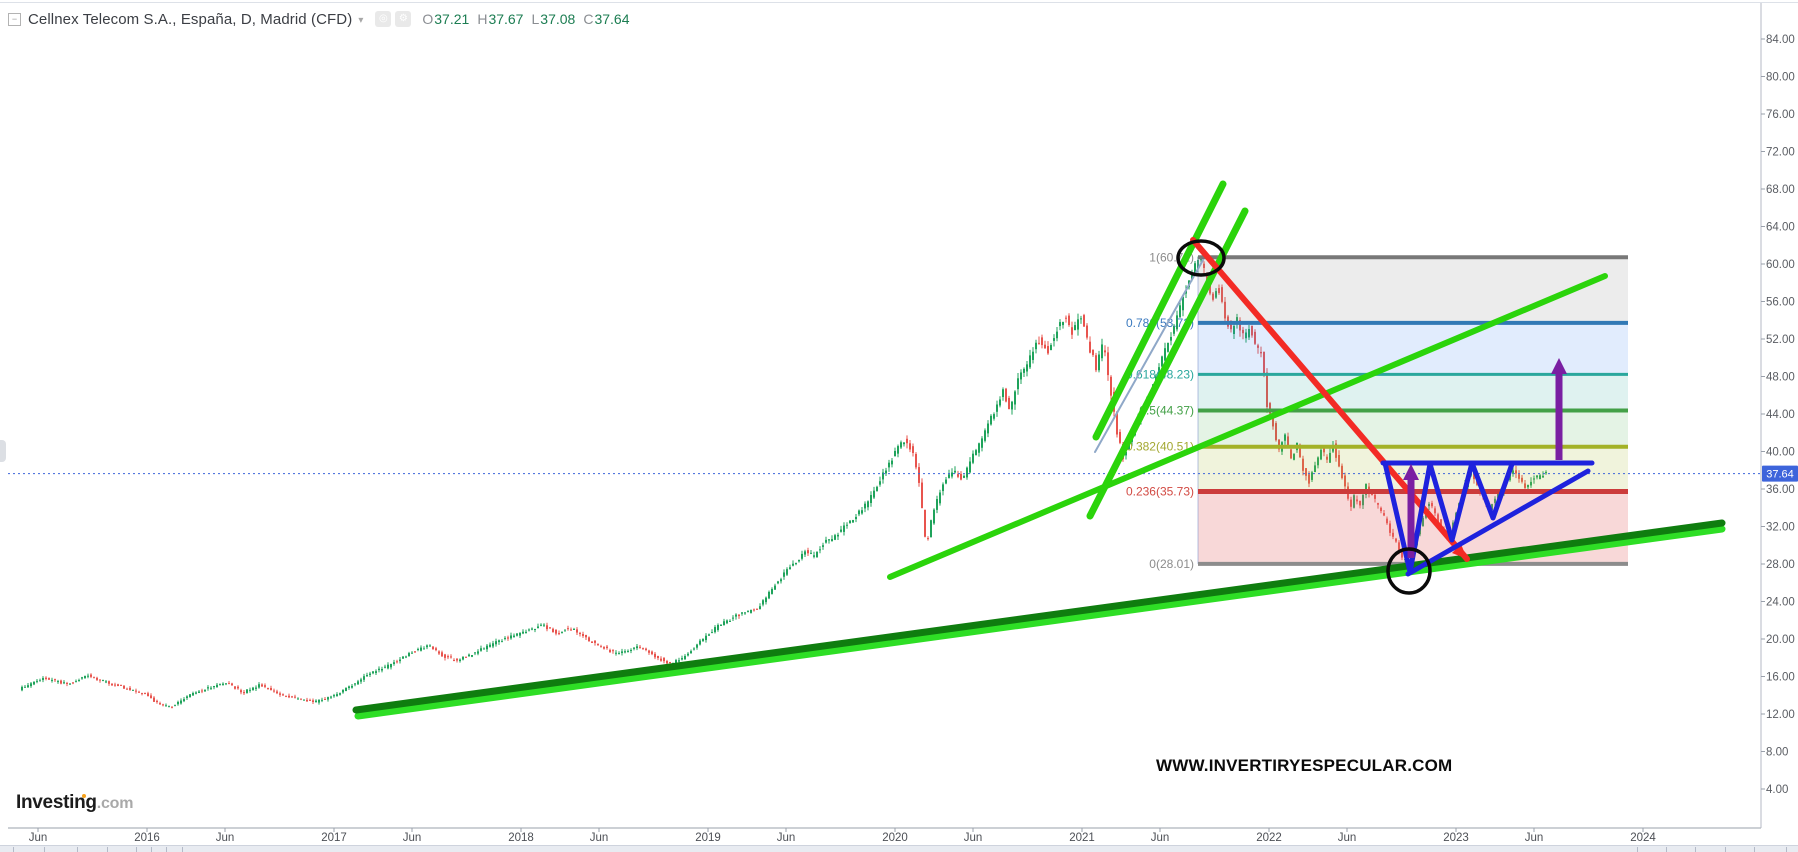 The height and width of the screenshot is (852, 1798). Describe the element at coordinates (1780, 603) in the screenshot. I see `svg-text: 24.00` at that location.